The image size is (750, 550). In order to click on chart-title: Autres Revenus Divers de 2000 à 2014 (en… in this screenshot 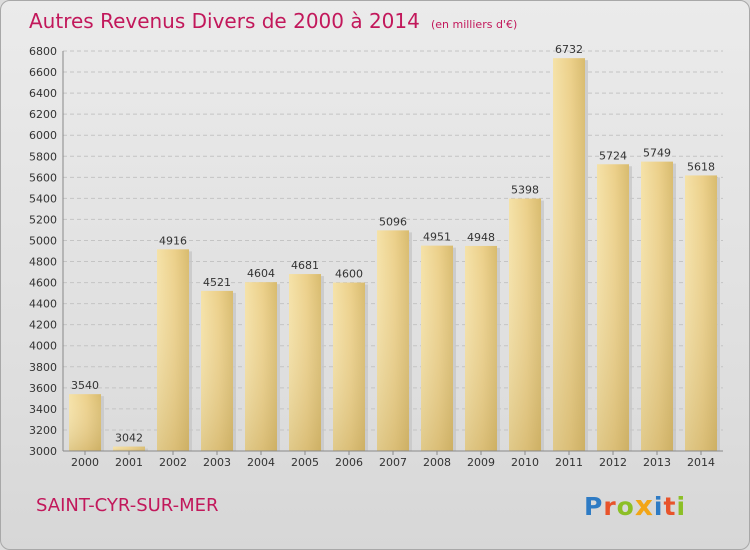, I will do `click(273, 21)`.